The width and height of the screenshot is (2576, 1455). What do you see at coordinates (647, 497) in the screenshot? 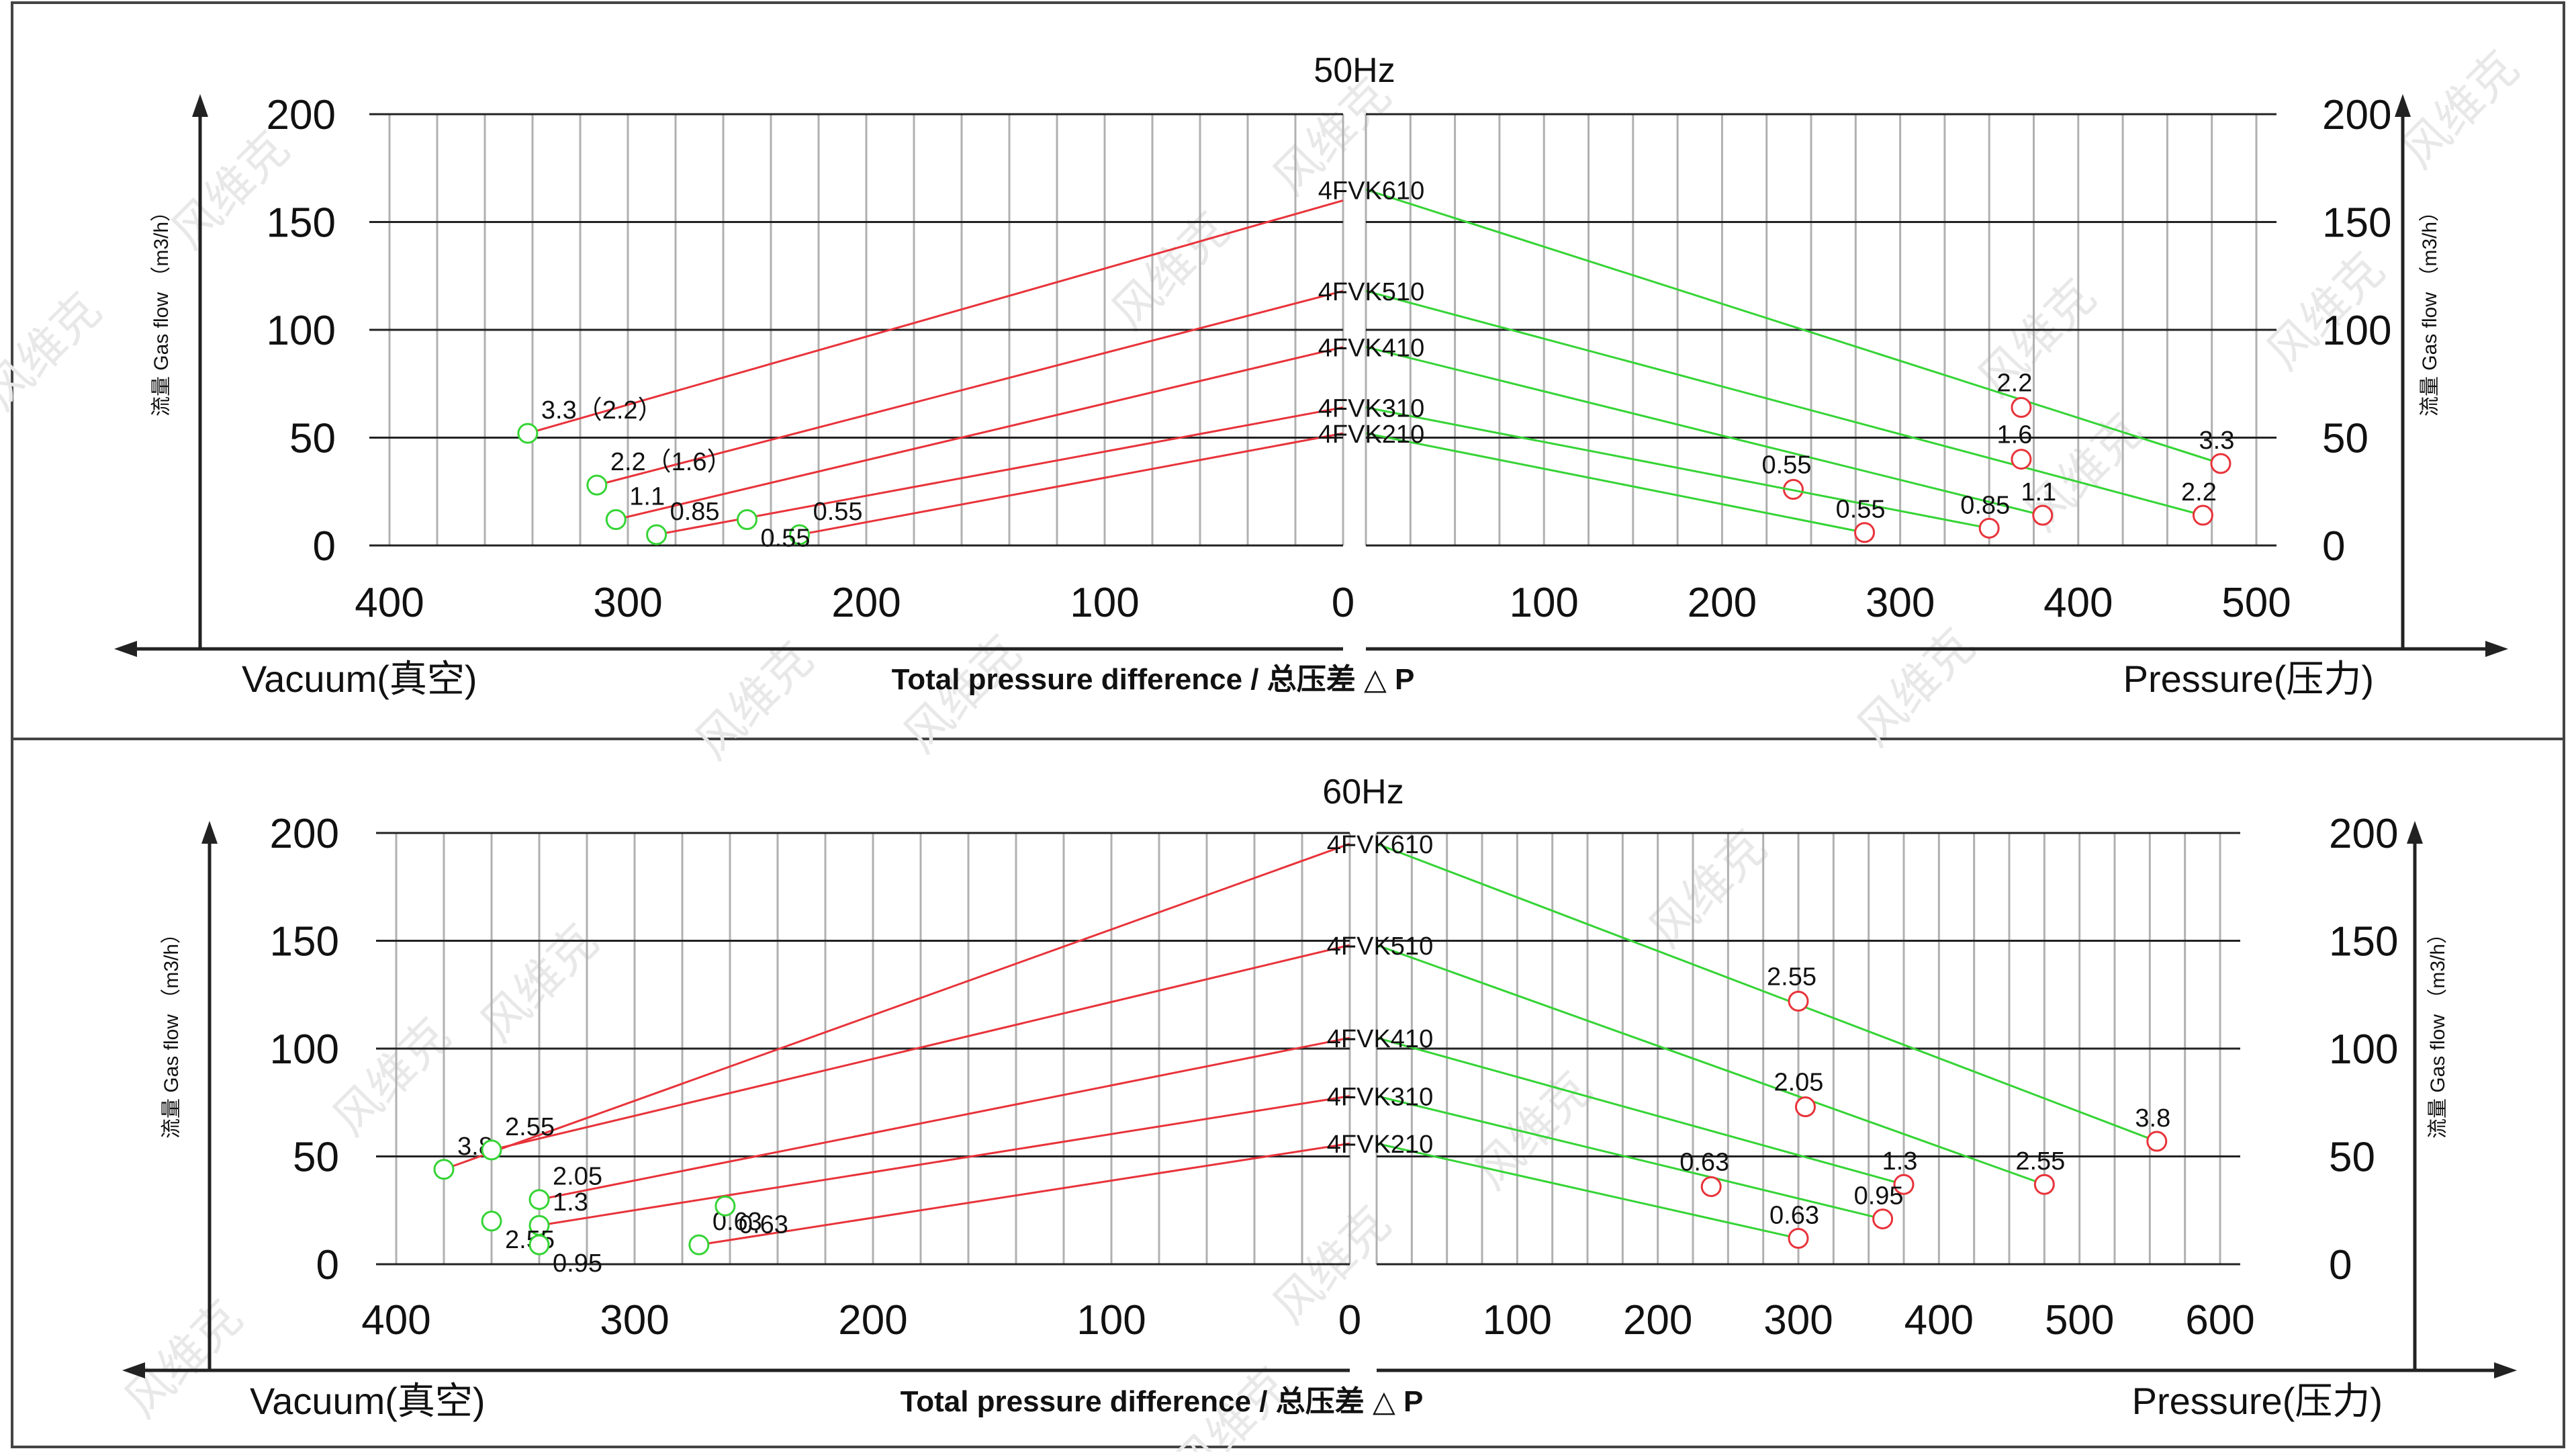
I see `data-label: 1.1` at bounding box center [647, 497].